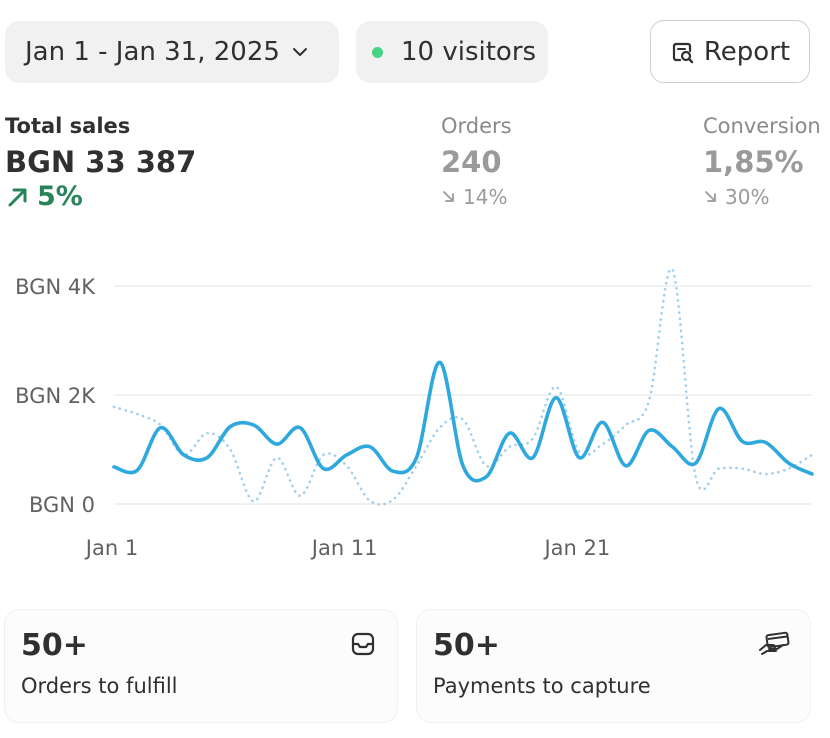  I want to click on orders-delta-value: 14%, so click(485, 197).